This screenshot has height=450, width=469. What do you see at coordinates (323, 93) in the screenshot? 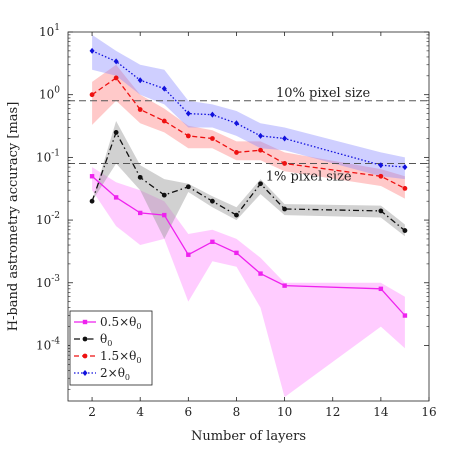
I see `annotation-10pct: 10% pixel size` at bounding box center [323, 93].